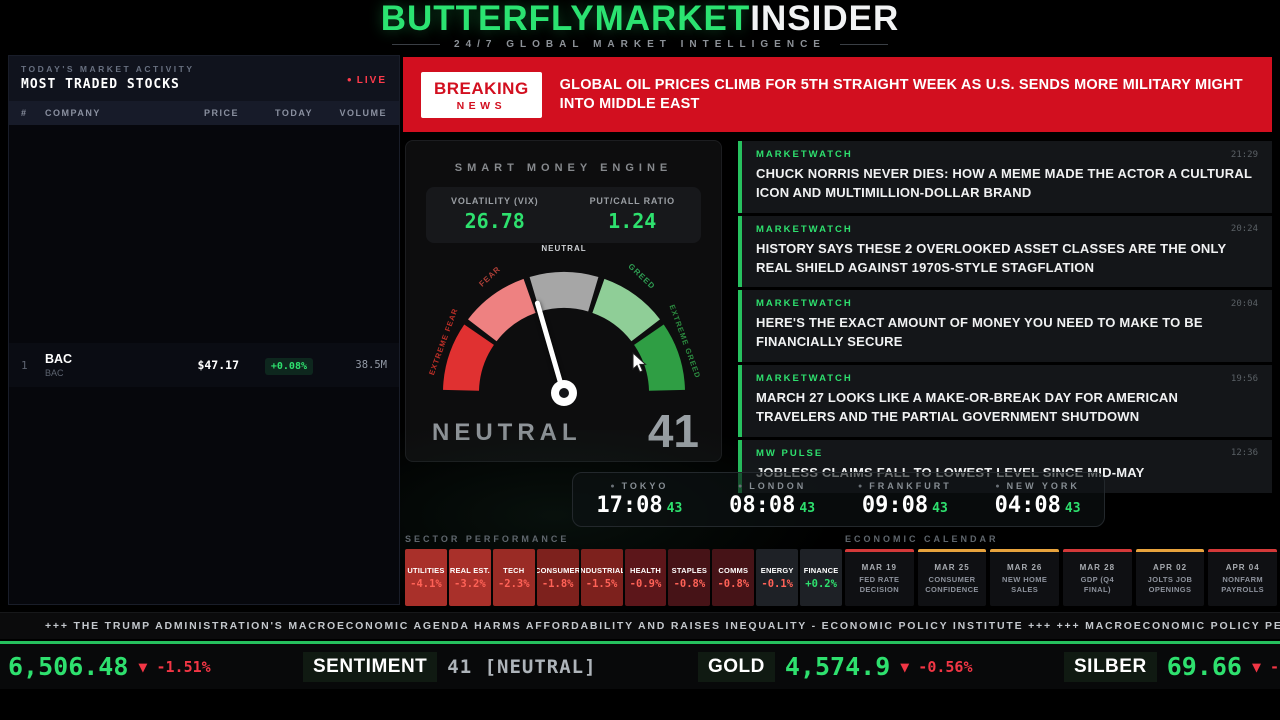 The image size is (1280, 720). I want to click on stock-symbol: BAC, so click(59, 359).